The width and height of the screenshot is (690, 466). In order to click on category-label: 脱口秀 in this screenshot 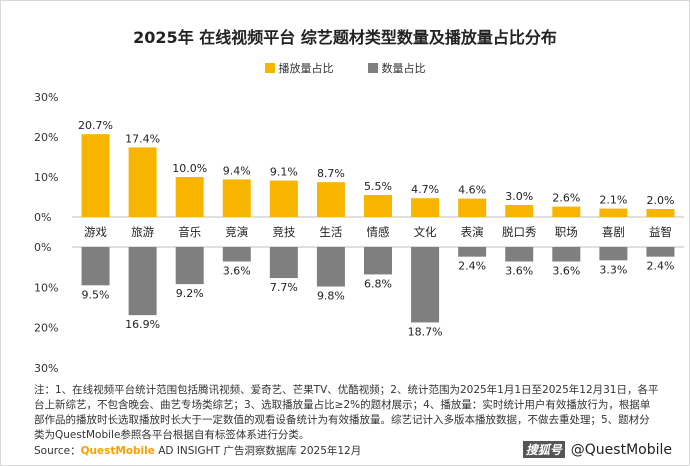, I will do `click(519, 232)`.